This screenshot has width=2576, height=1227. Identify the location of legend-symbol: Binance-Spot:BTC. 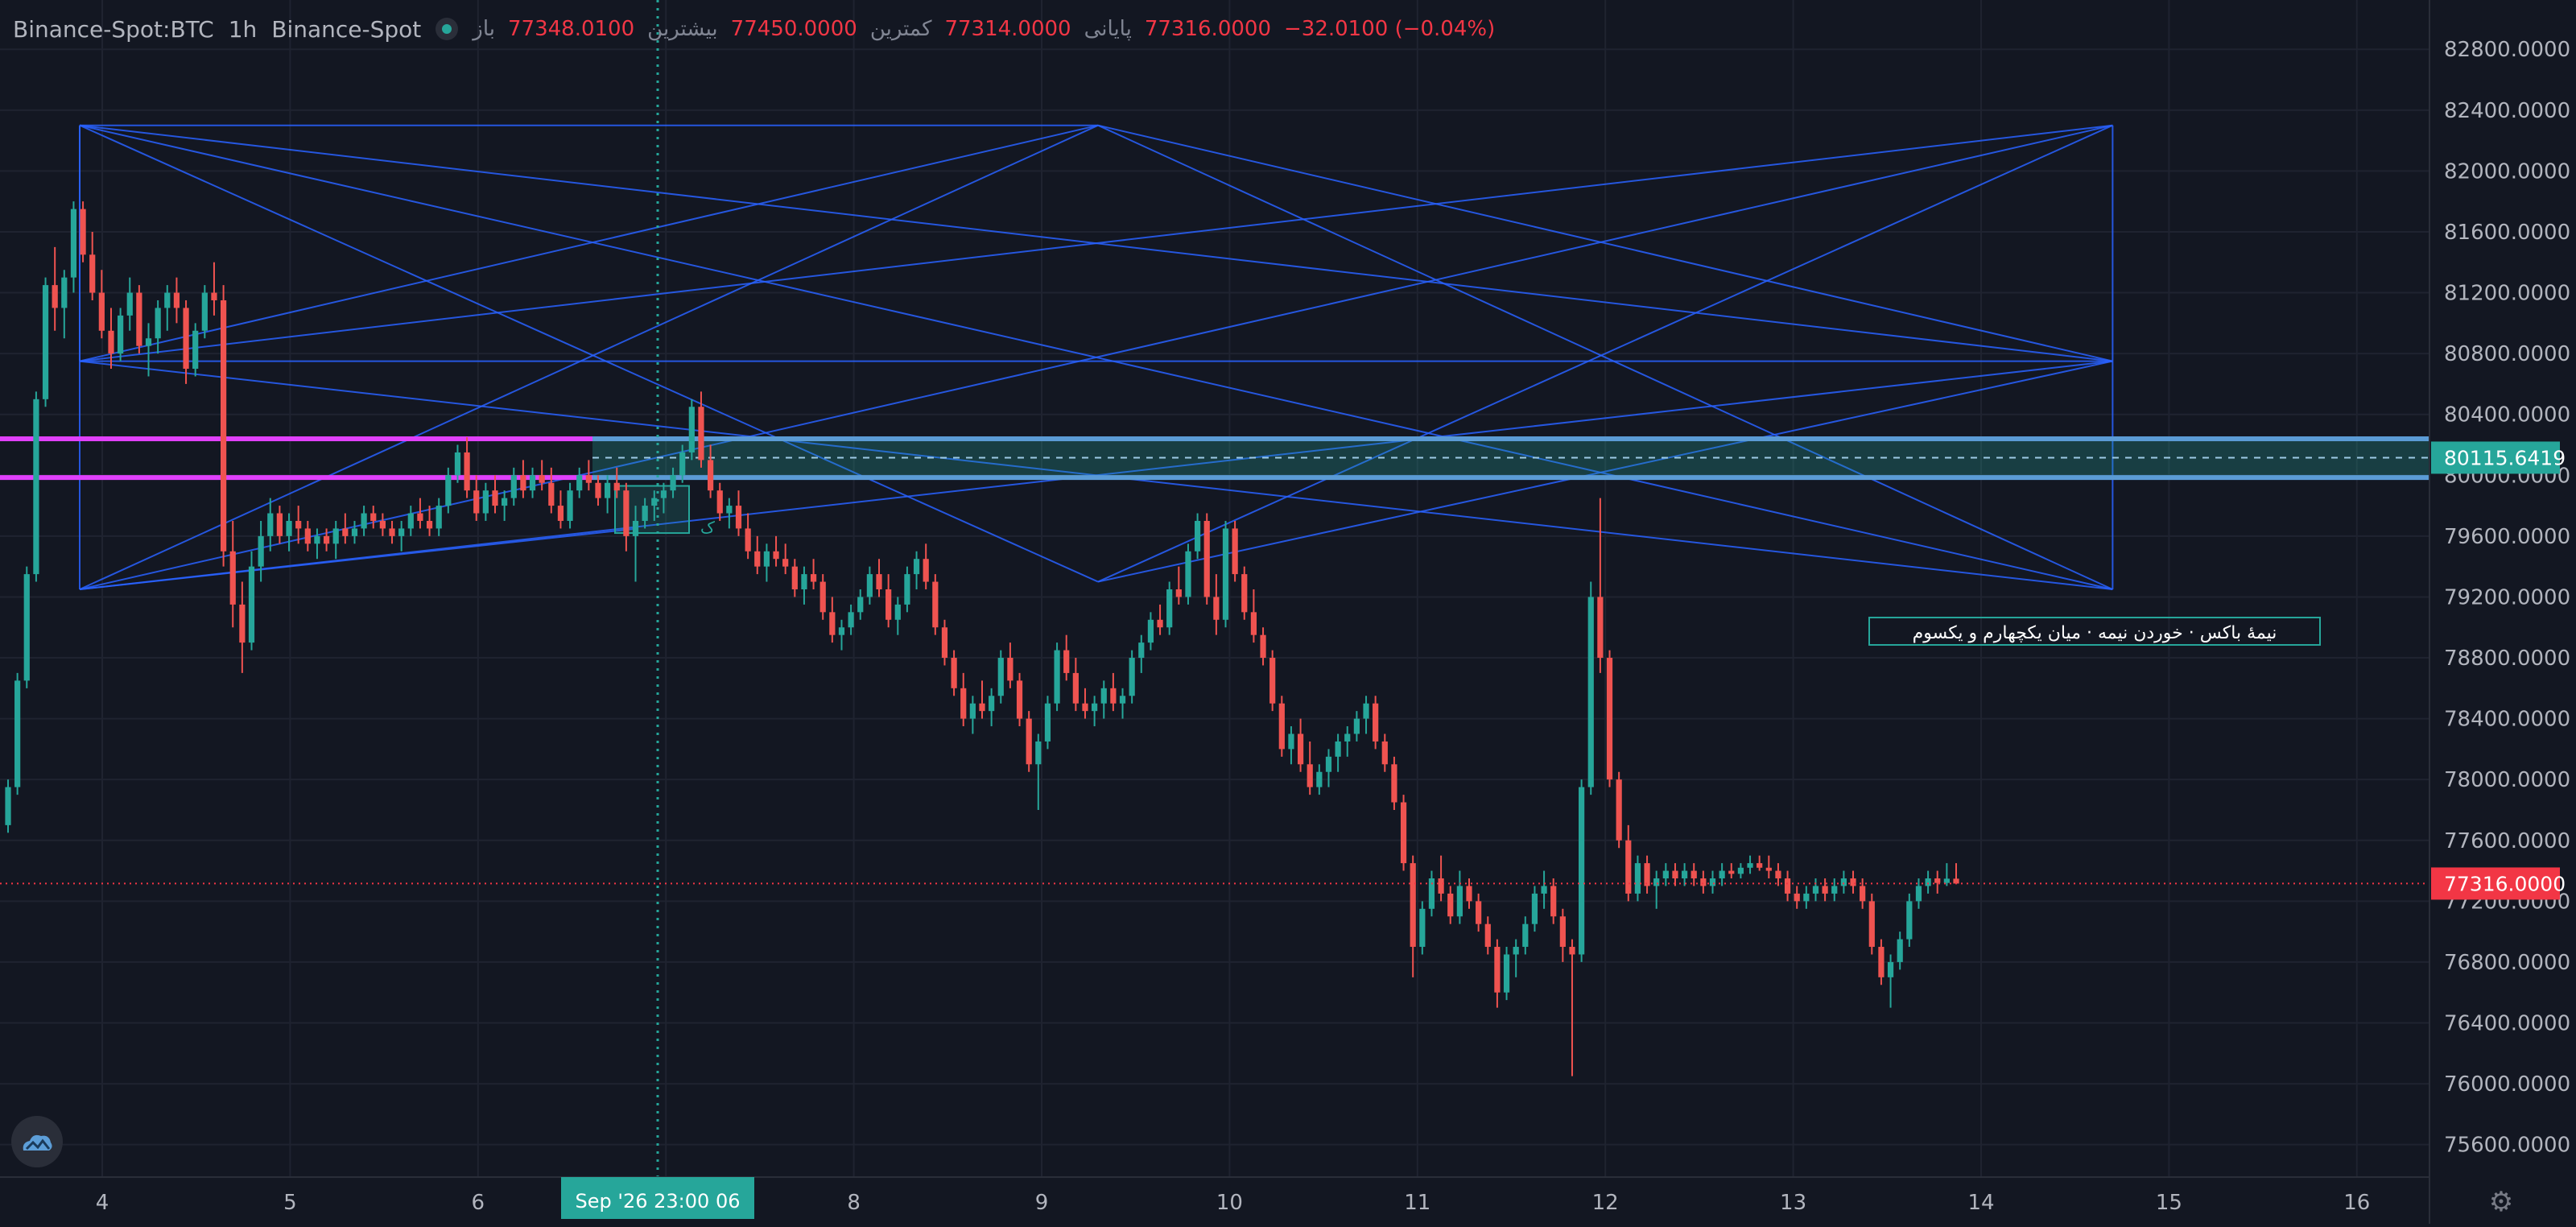
(113, 29).